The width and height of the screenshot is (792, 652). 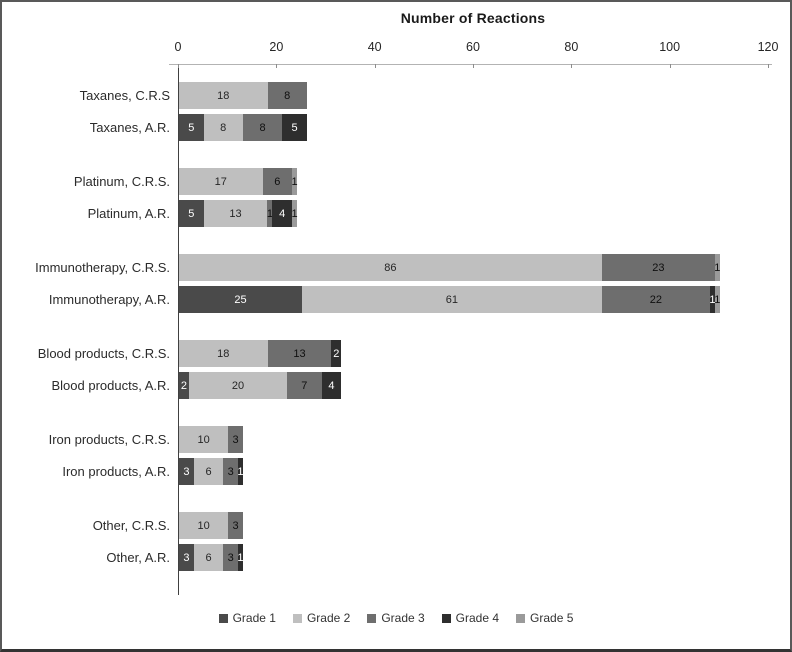 I want to click on legend-item: Grade 1, so click(x=247, y=618).